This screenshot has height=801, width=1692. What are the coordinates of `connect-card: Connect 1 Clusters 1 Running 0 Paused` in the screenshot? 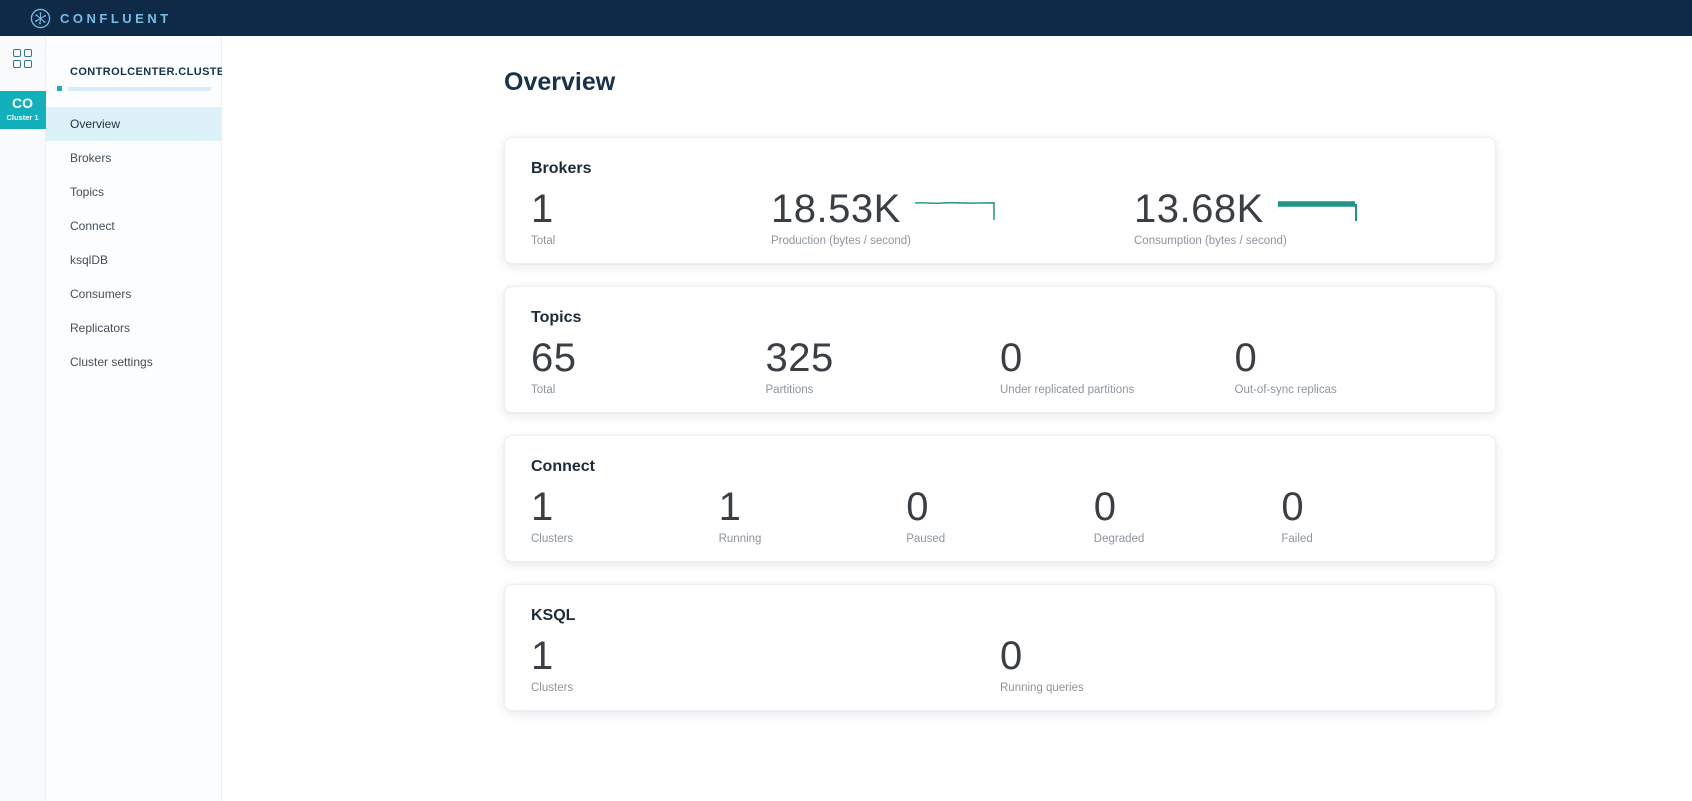 It's located at (1000, 498).